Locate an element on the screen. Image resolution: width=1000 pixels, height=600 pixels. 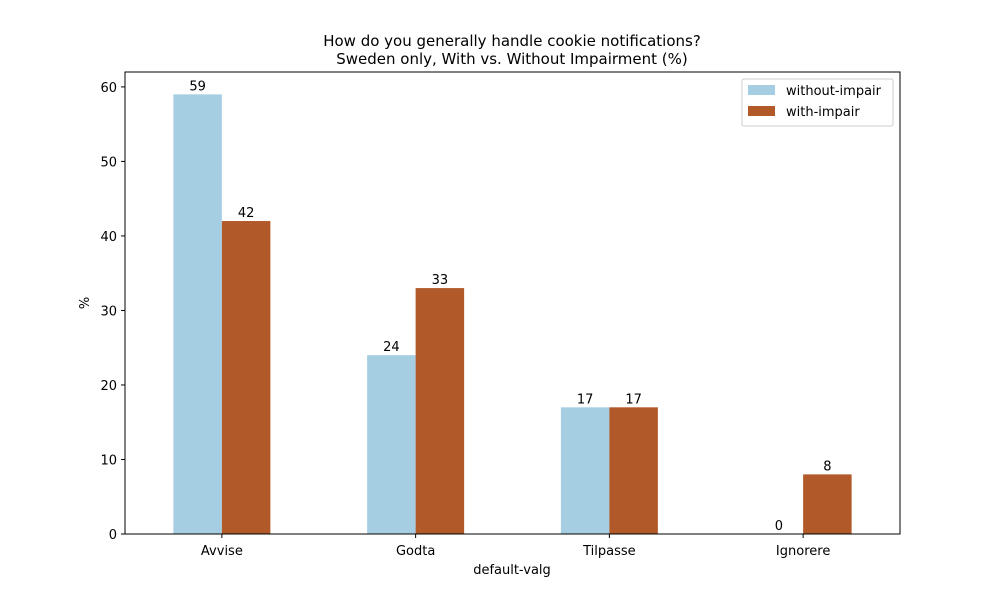
data-label-with-impair-godta: 33 is located at coordinates (440, 280).